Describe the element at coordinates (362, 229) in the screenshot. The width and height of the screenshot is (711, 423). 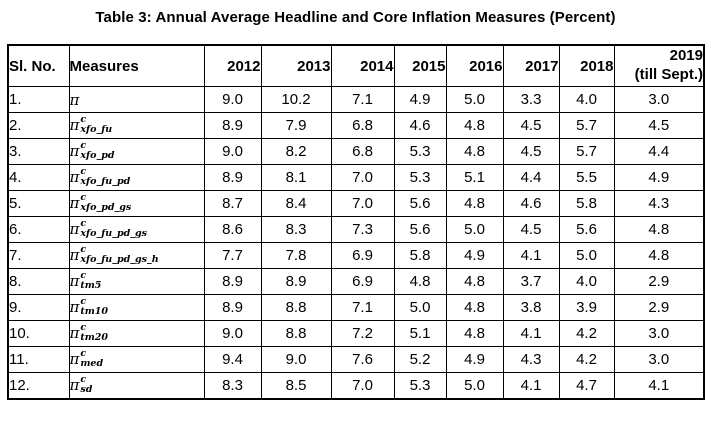
I see `value-cell: 7.3` at that location.